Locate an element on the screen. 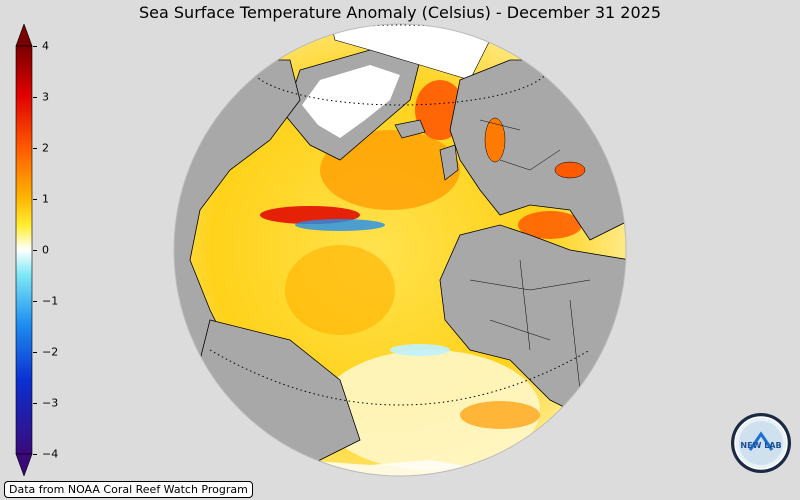 This screenshot has width=800, height=500. logo-text: NEW LAB is located at coordinates (760, 445).